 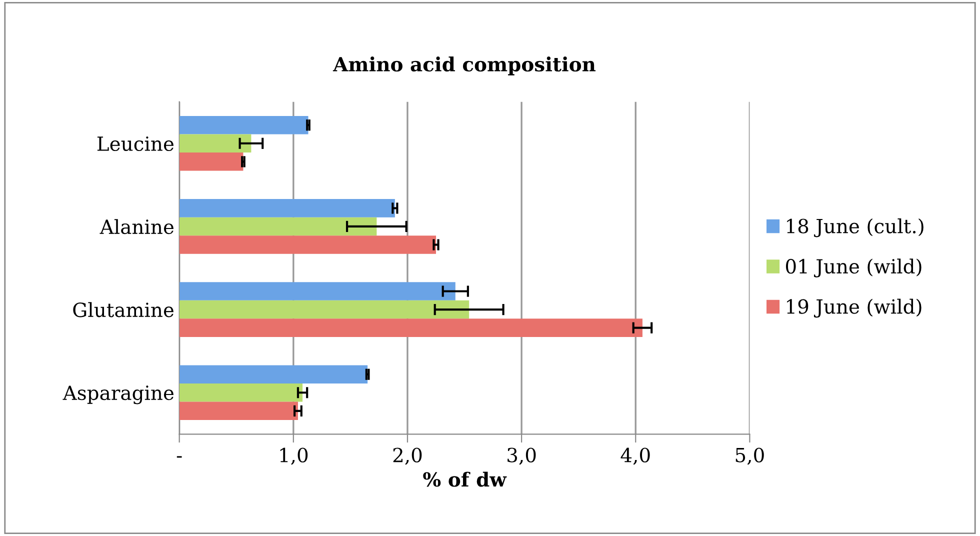 What do you see at coordinates (635, 456) in the screenshot?
I see `x-tick-label: 4,0` at bounding box center [635, 456].